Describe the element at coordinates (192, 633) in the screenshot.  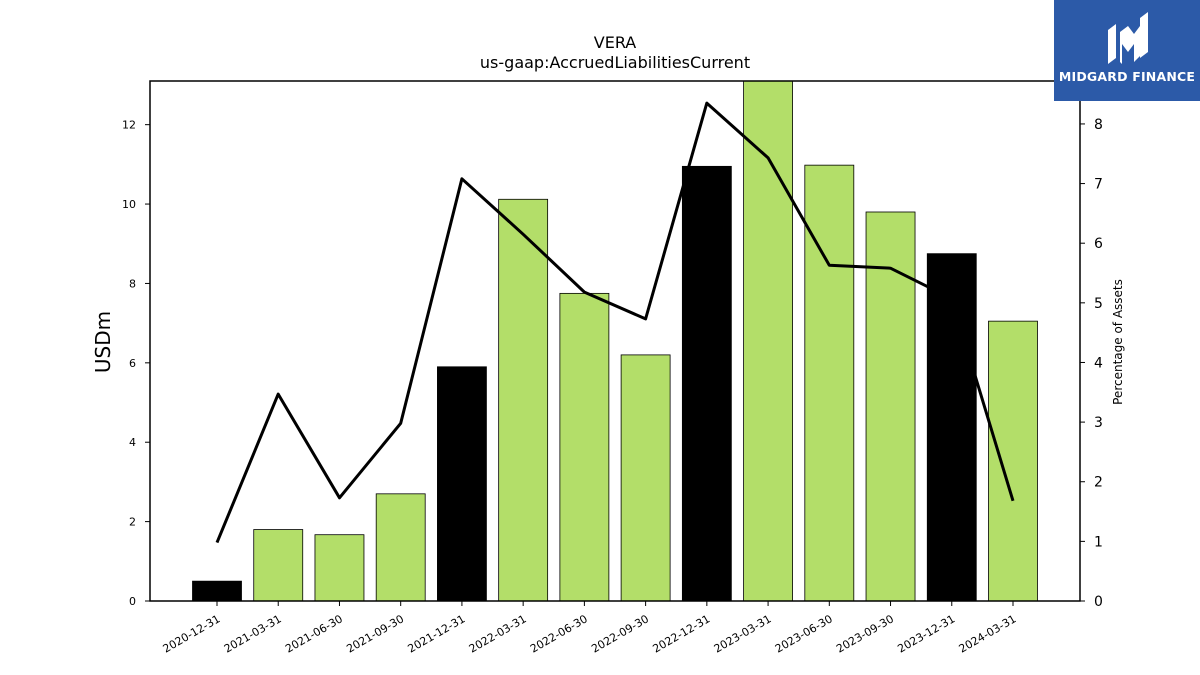
I see `x-tick-label: 2020-12-31` at that location.